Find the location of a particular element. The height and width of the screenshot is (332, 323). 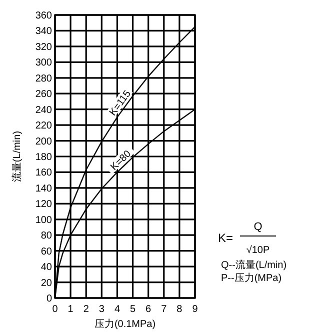

text: √10P is located at coordinates (258, 250).